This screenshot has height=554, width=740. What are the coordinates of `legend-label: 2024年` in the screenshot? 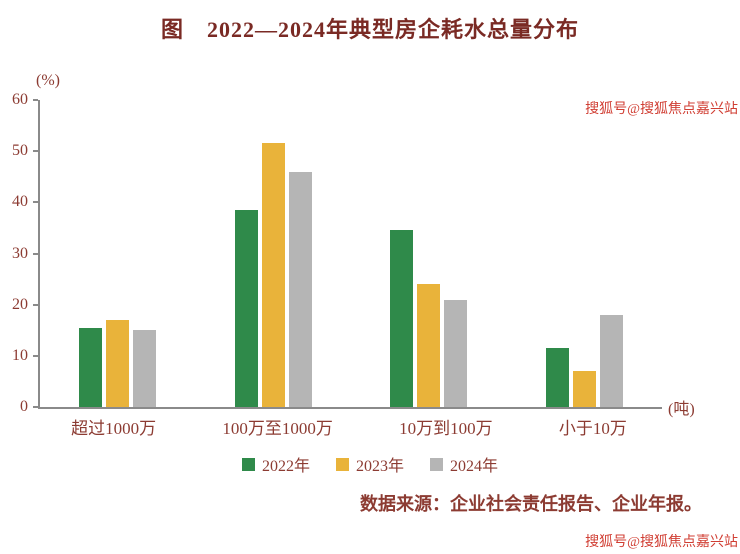 It's located at (474, 466).